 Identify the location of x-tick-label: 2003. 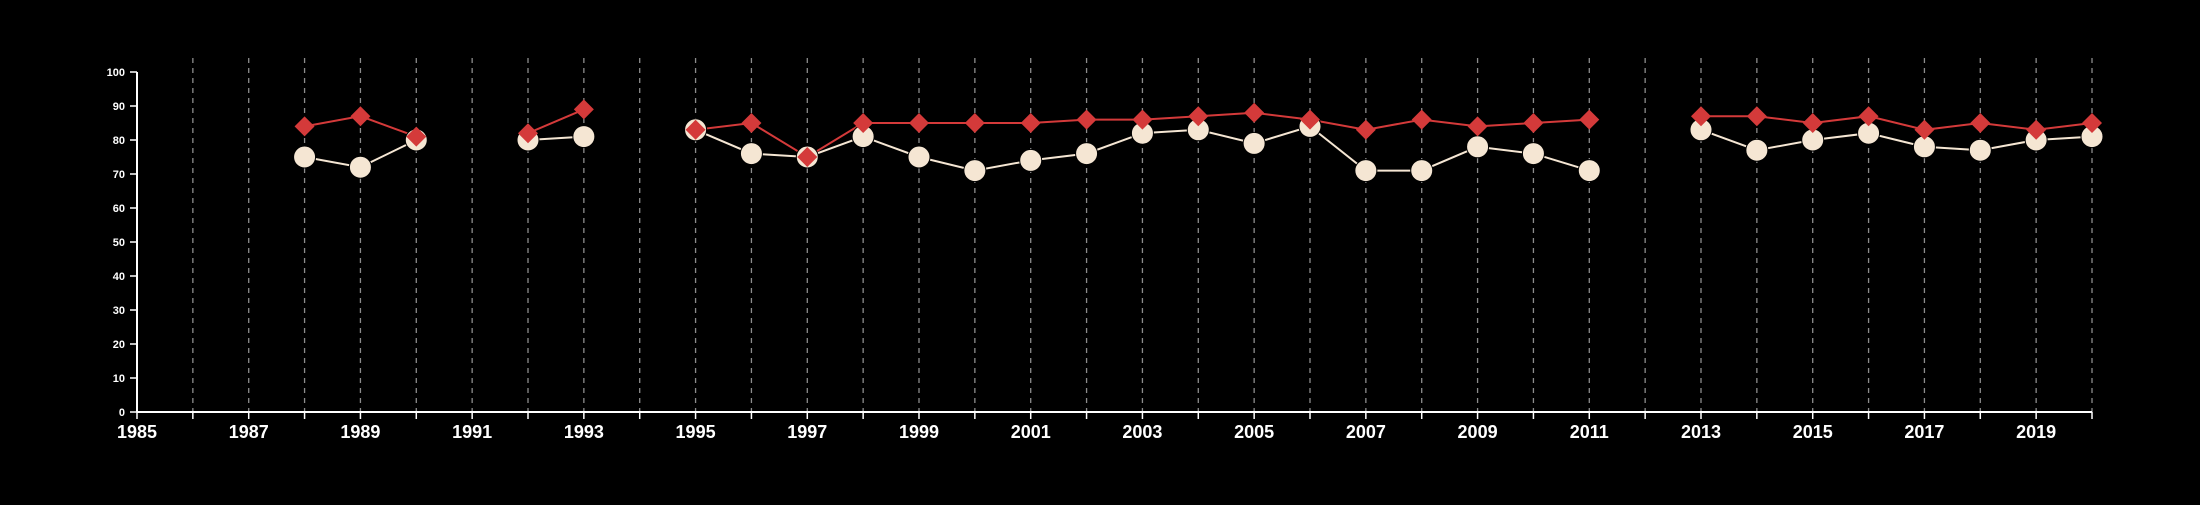
(1142, 432).